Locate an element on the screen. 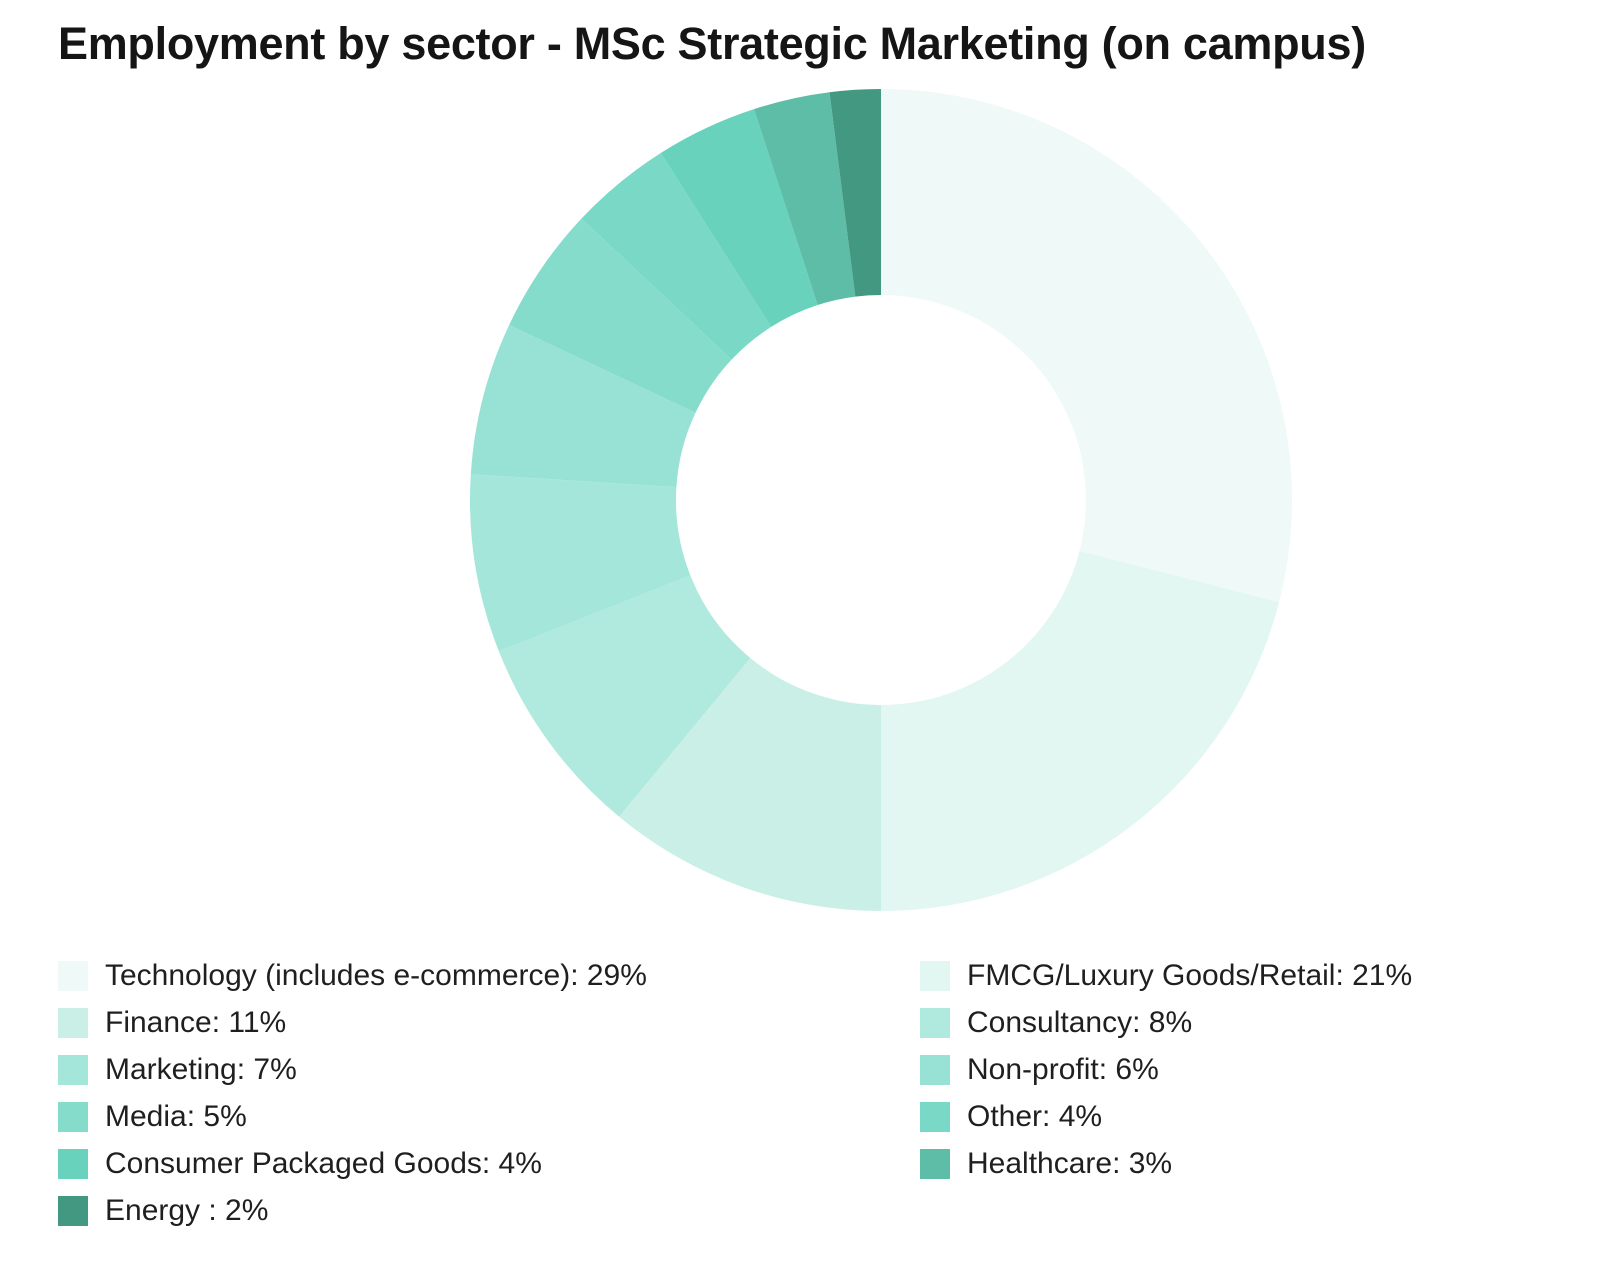 The image size is (1598, 1272). donut-slice-finance is located at coordinates (750, 784).